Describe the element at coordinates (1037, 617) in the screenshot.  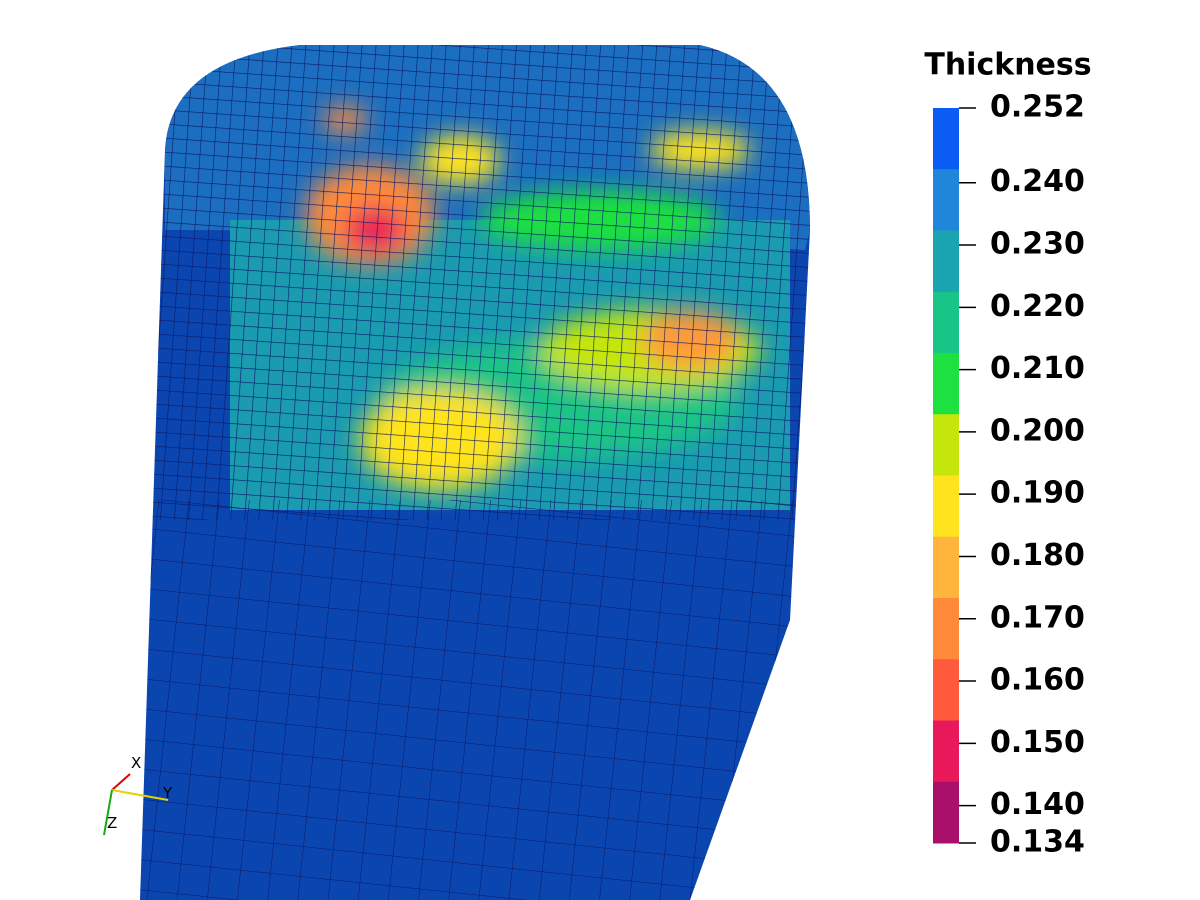
I see `tick-label: 0.170` at that location.